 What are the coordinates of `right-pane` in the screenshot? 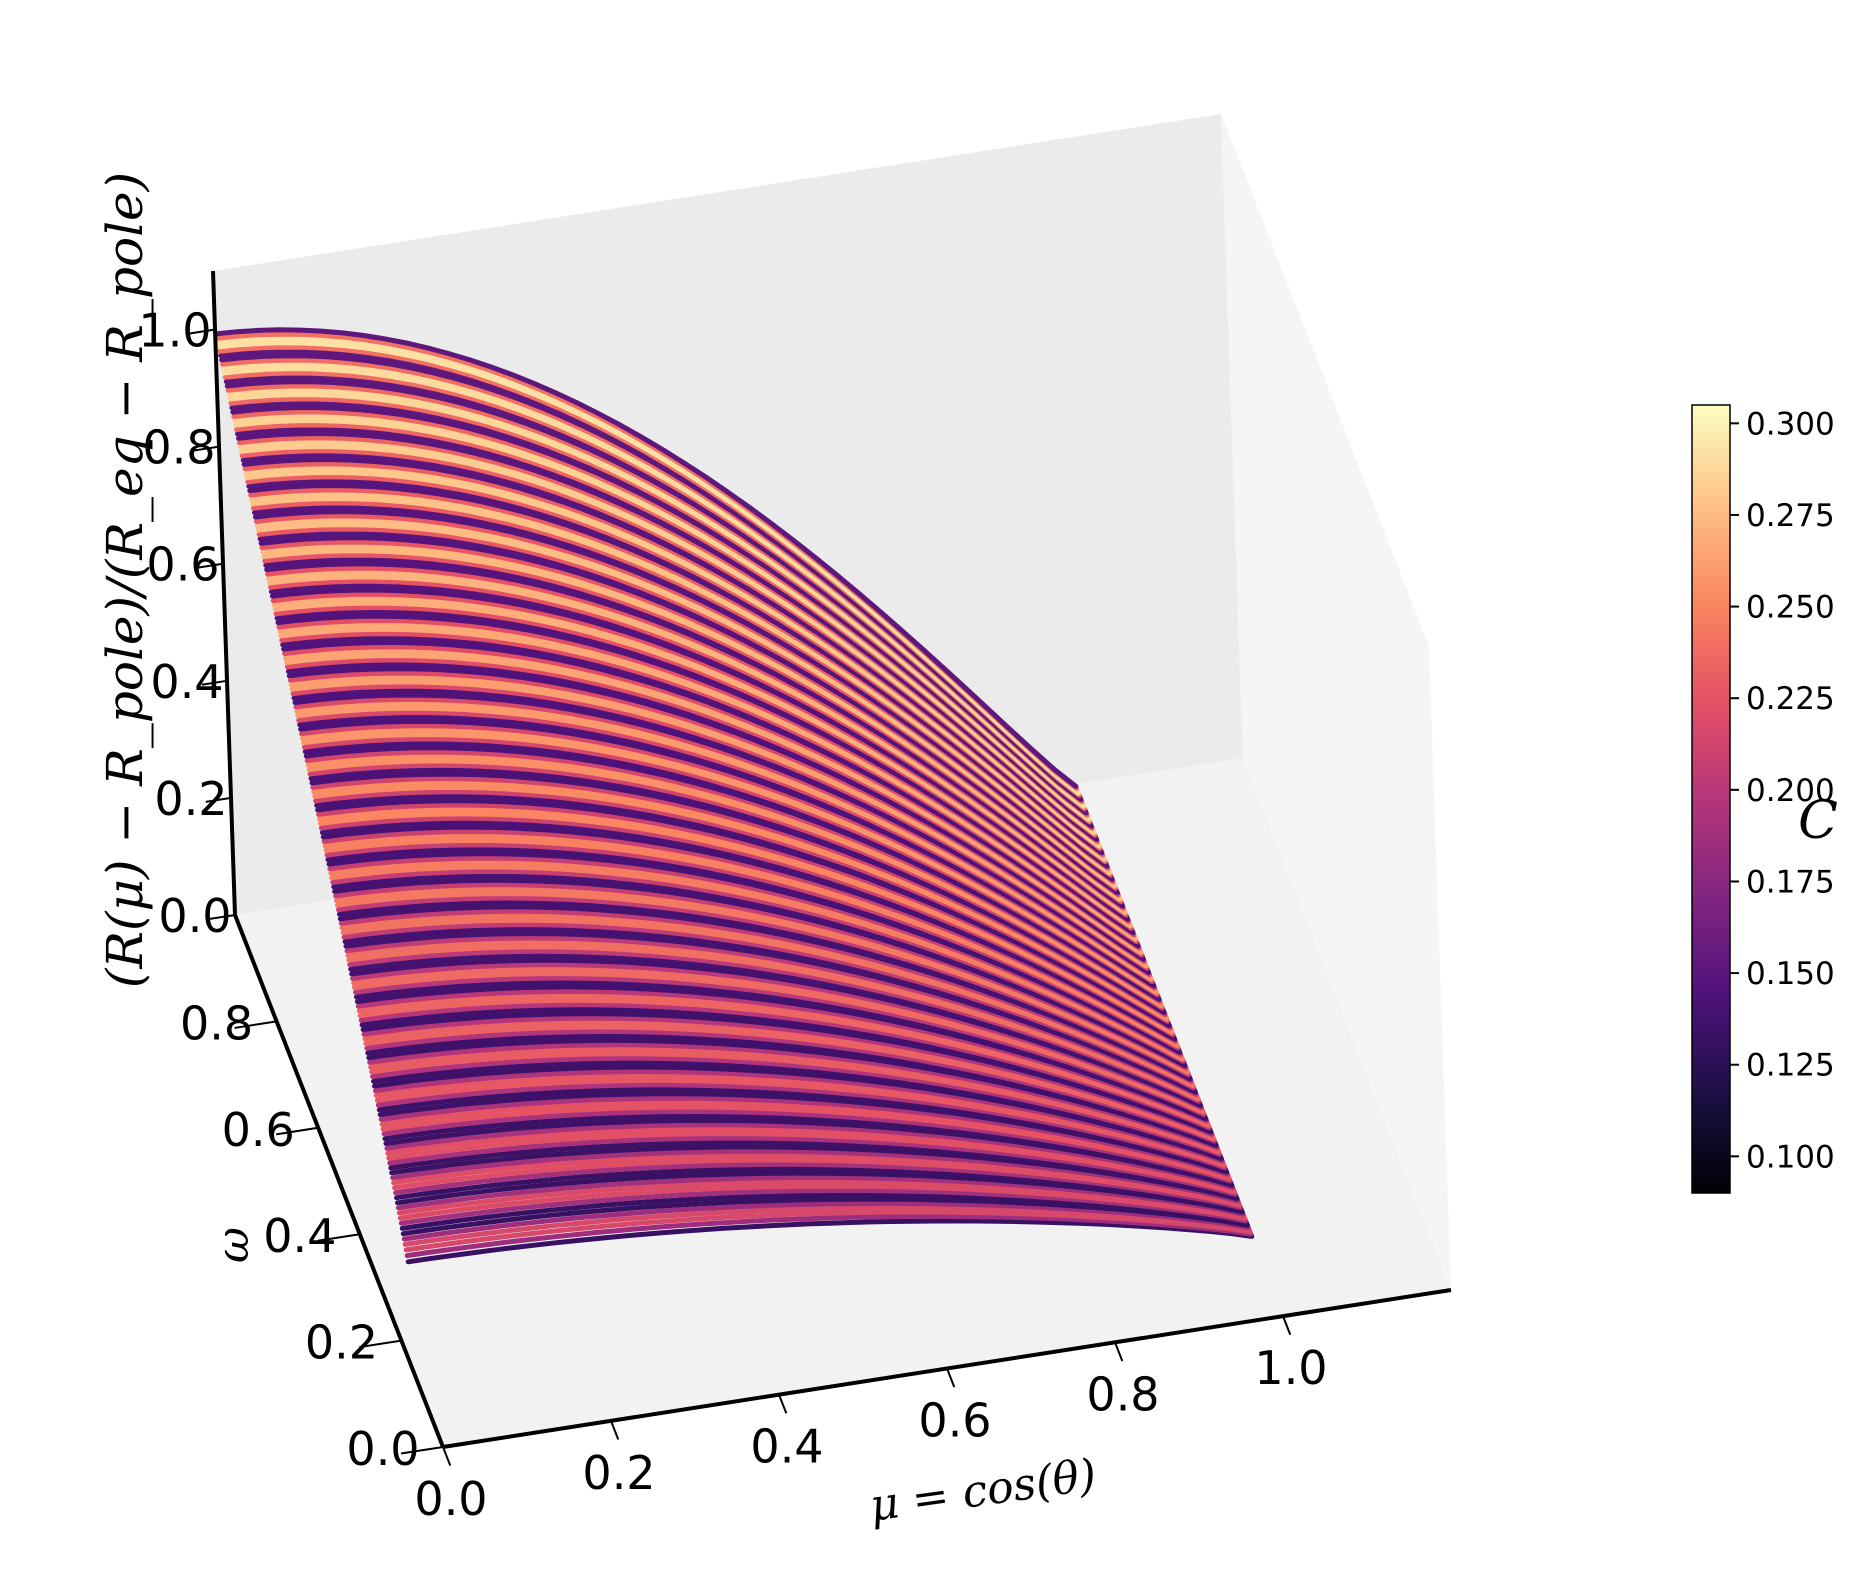 It's located at (1336, 702).